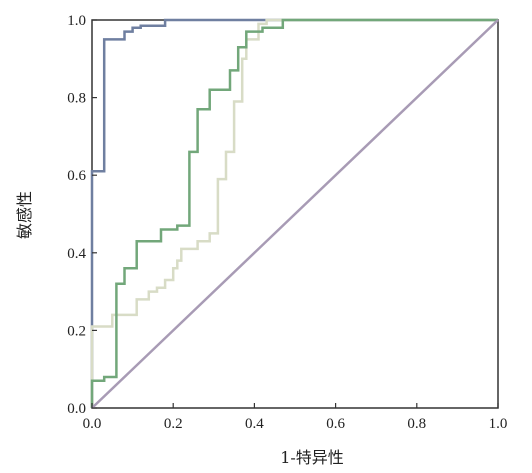 This screenshot has width=532, height=473. Describe the element at coordinates (416, 424) in the screenshot. I see `x-tick-label: 0.8` at that location.